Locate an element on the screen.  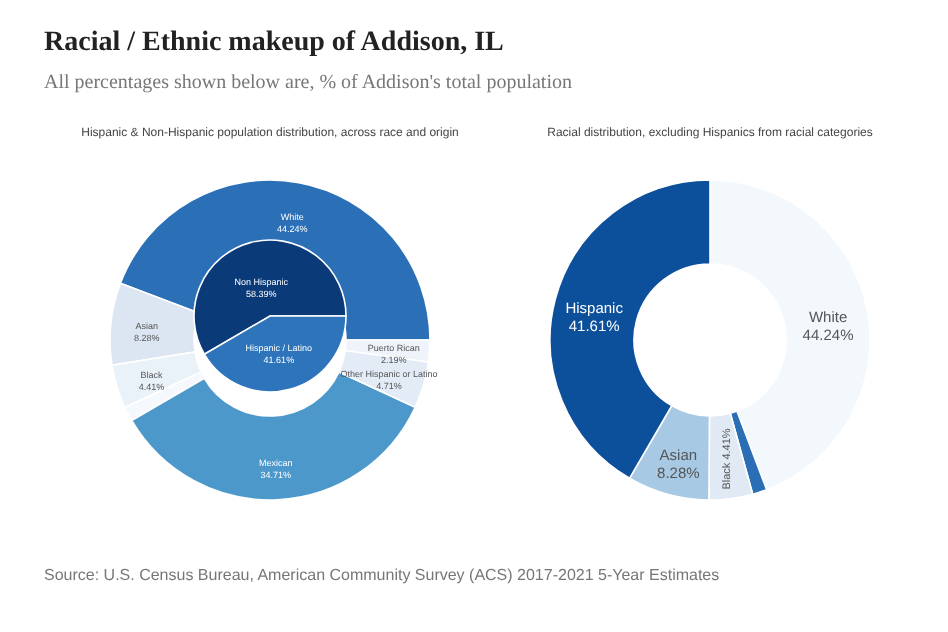
text: All percentages shown below are, % of Addison's total population is located at coordinates (308, 83).